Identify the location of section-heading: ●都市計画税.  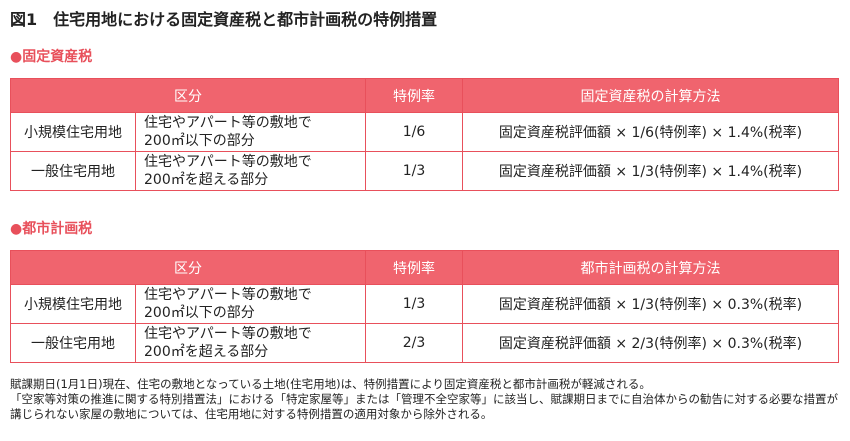
(51, 229).